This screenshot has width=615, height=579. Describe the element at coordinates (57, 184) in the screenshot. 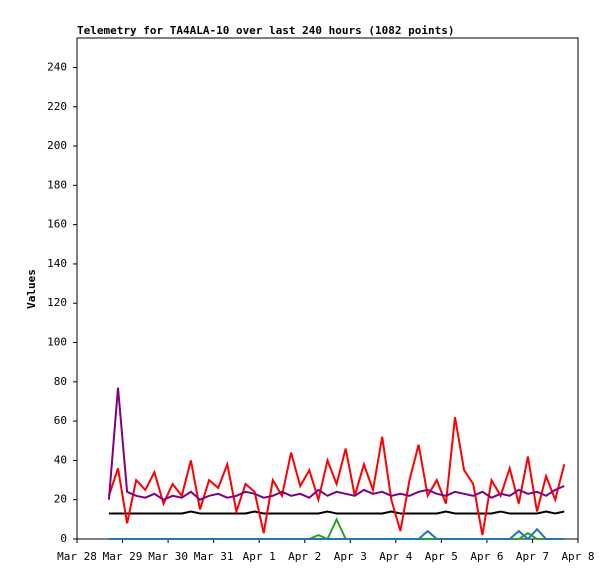

I see `y-tick-label: 180` at that location.